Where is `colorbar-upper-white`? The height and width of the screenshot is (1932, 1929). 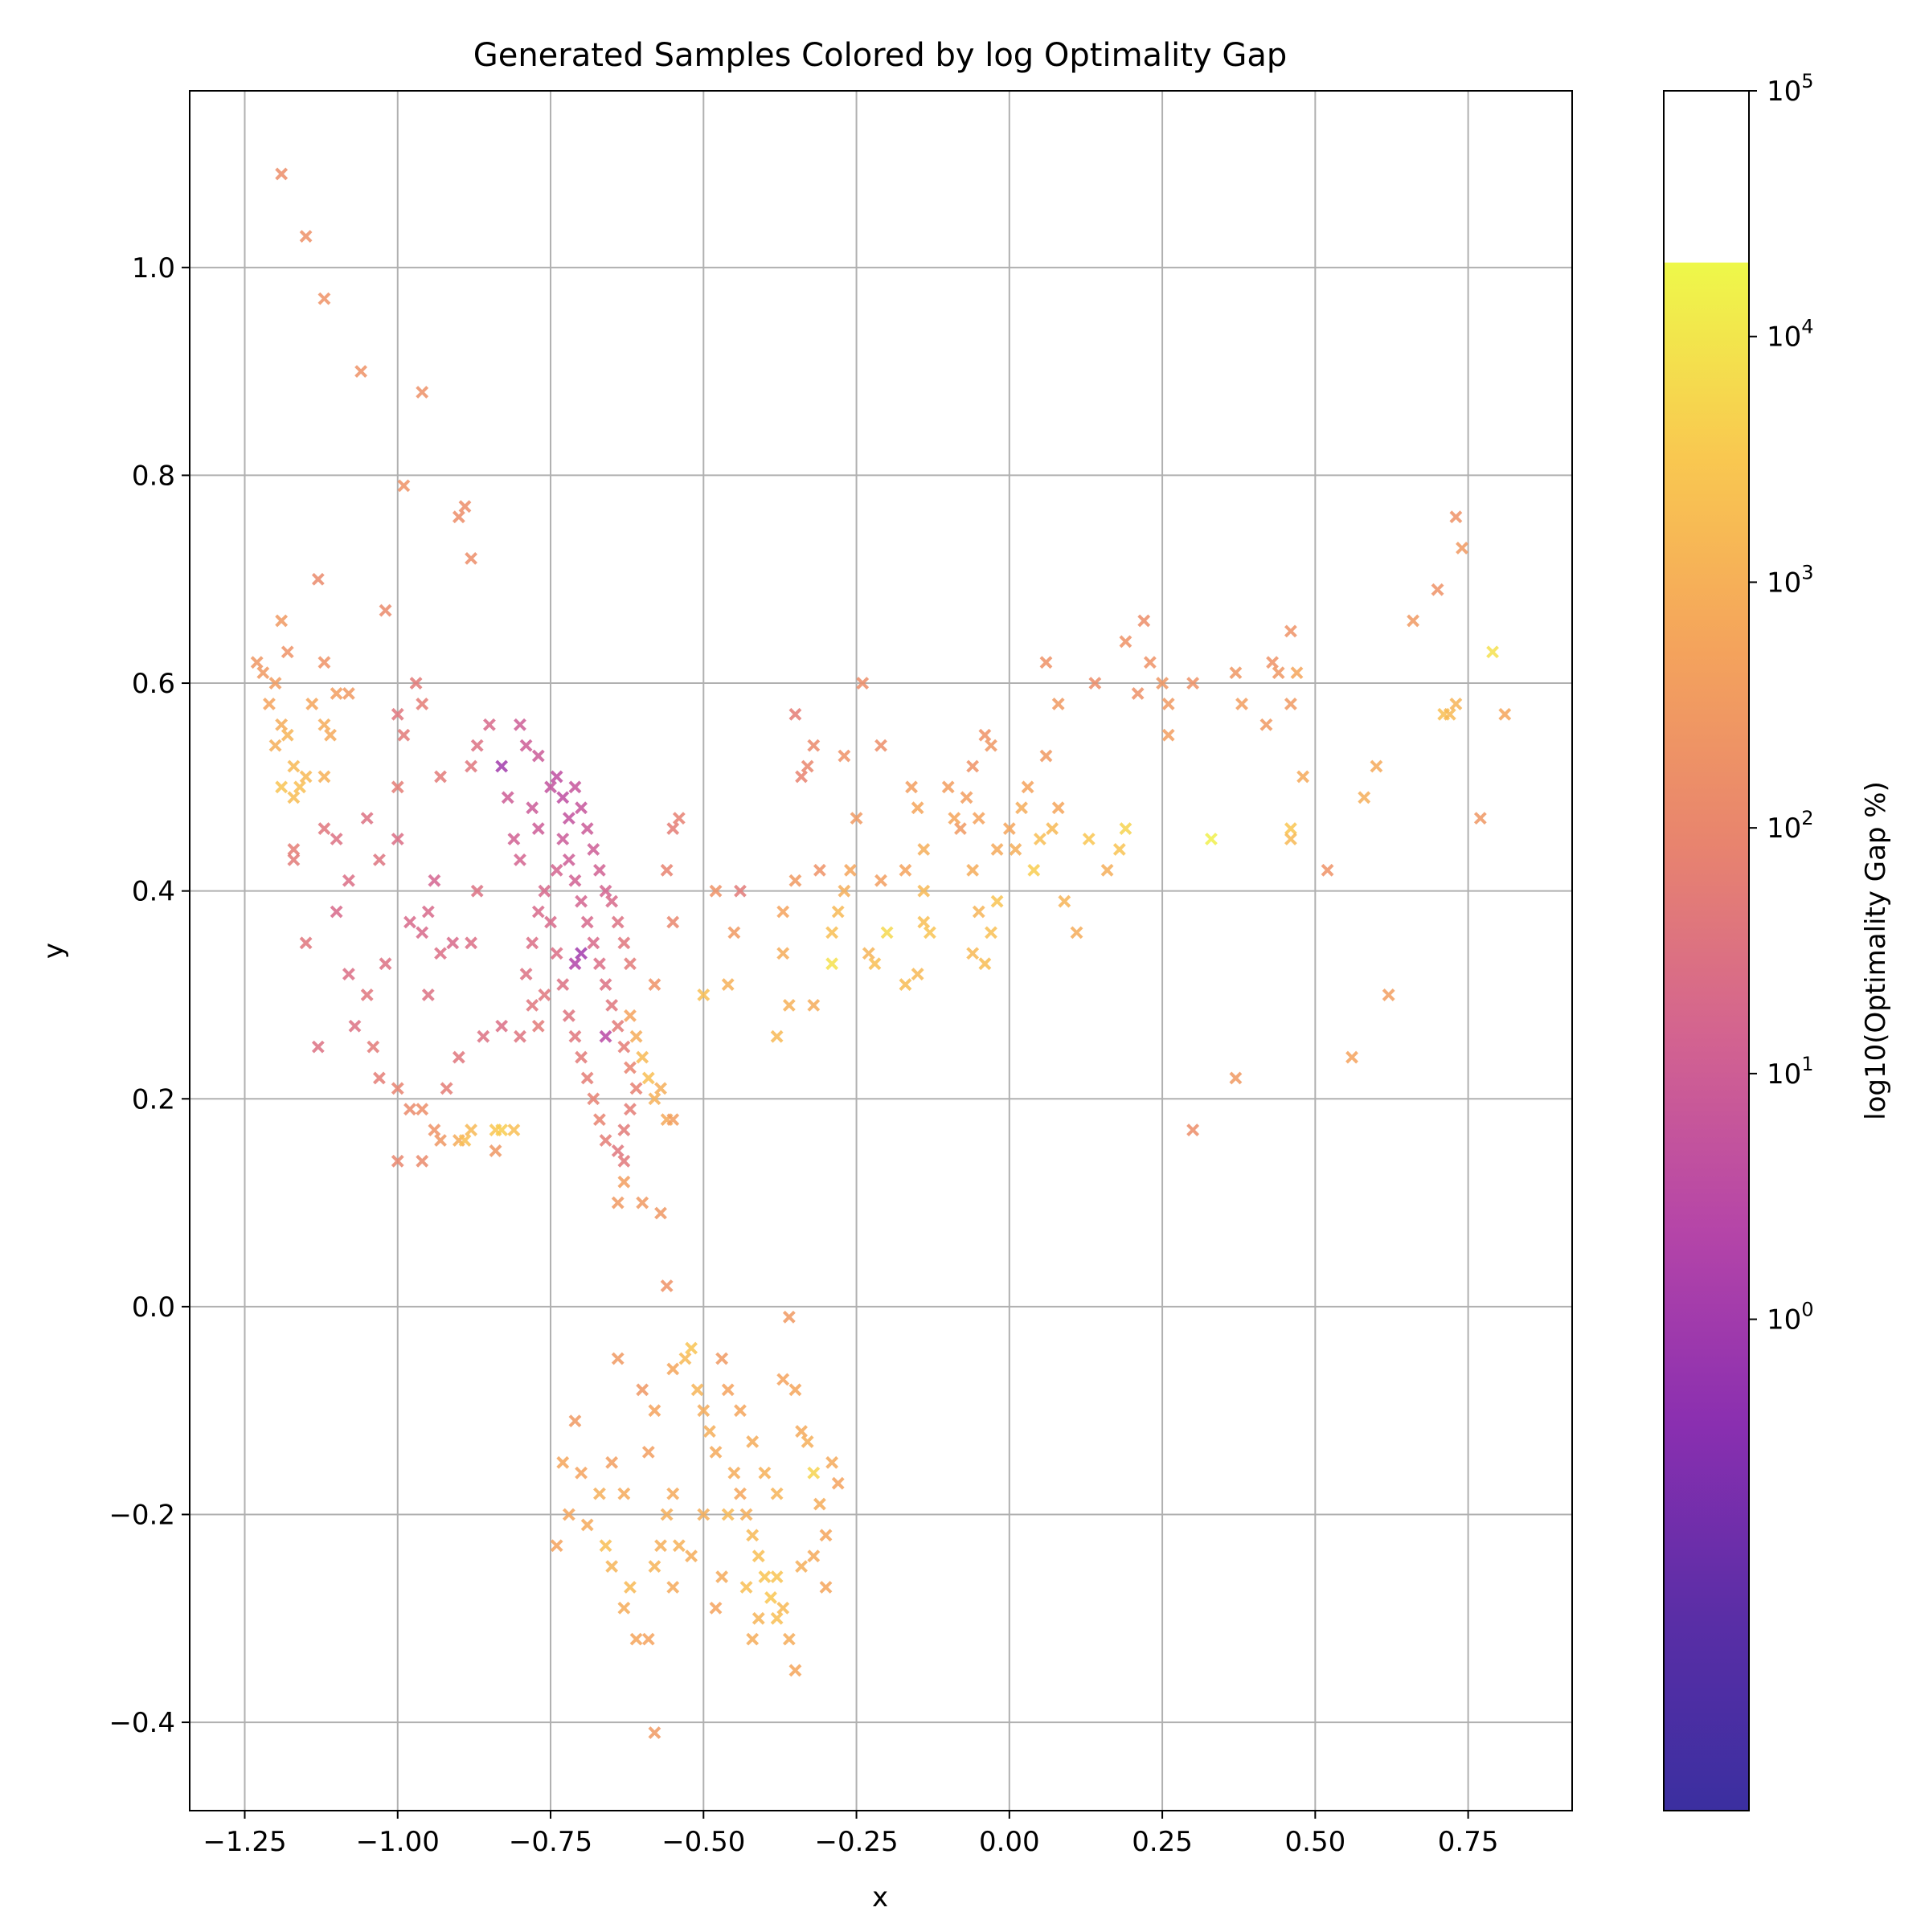 colorbar-upper-white is located at coordinates (1706, 177).